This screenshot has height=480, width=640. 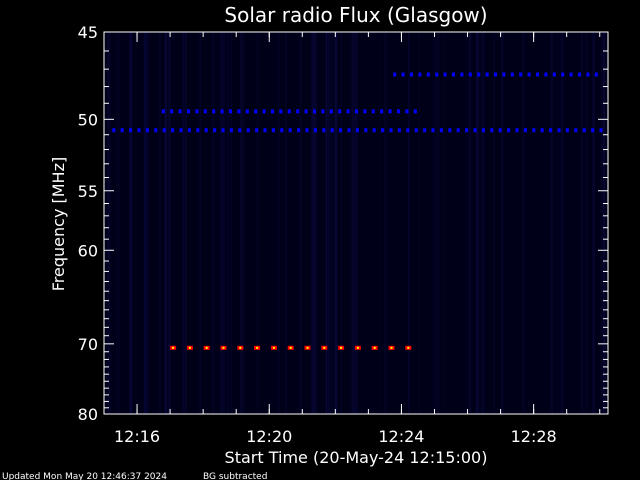 I want to click on y-tick-label: 60, so click(x=88, y=250).